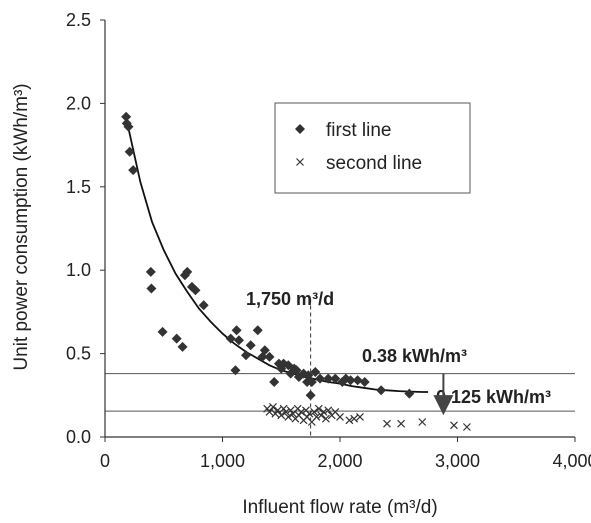  What do you see at coordinates (78, 20) in the screenshot?
I see `y-tick-label: 2.5` at bounding box center [78, 20].